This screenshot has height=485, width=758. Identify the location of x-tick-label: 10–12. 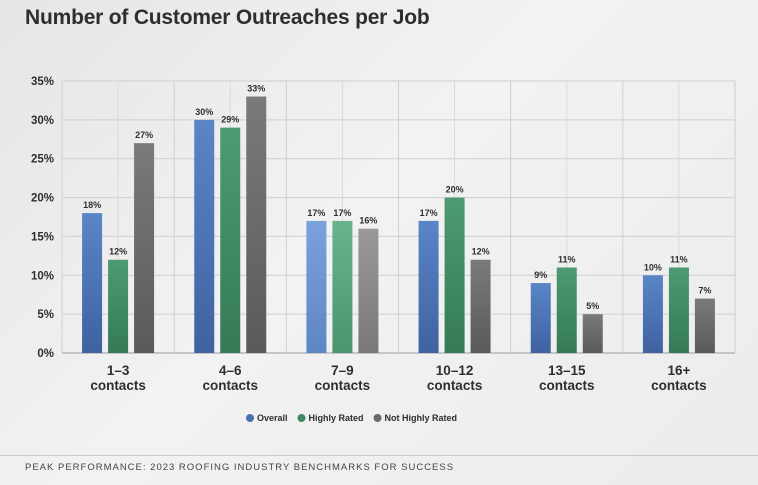
(455, 370).